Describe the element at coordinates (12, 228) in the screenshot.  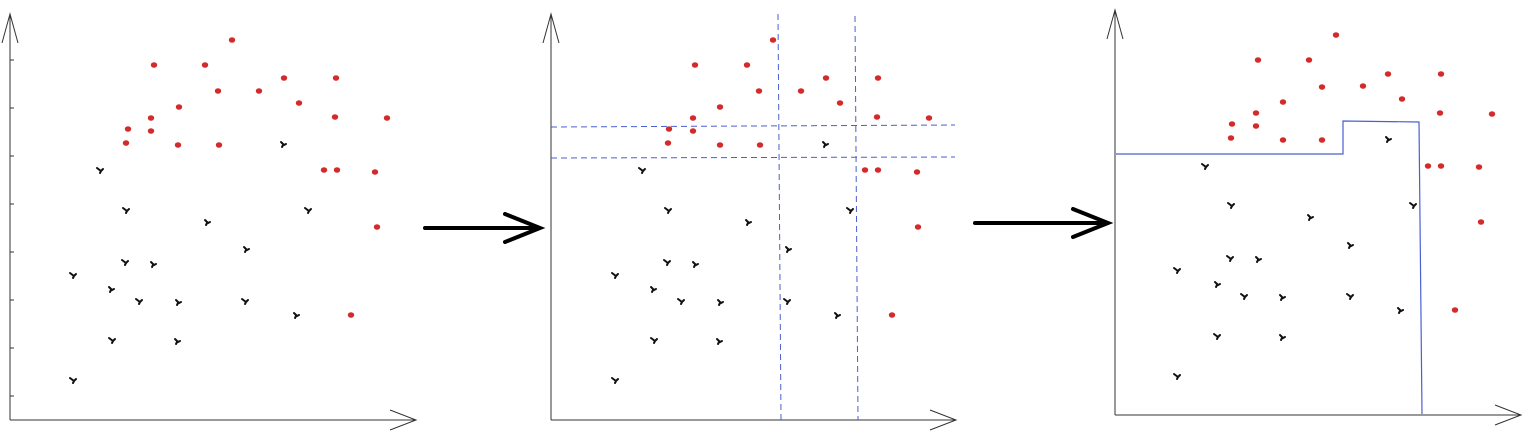
I see `y-axis-ticks` at that location.